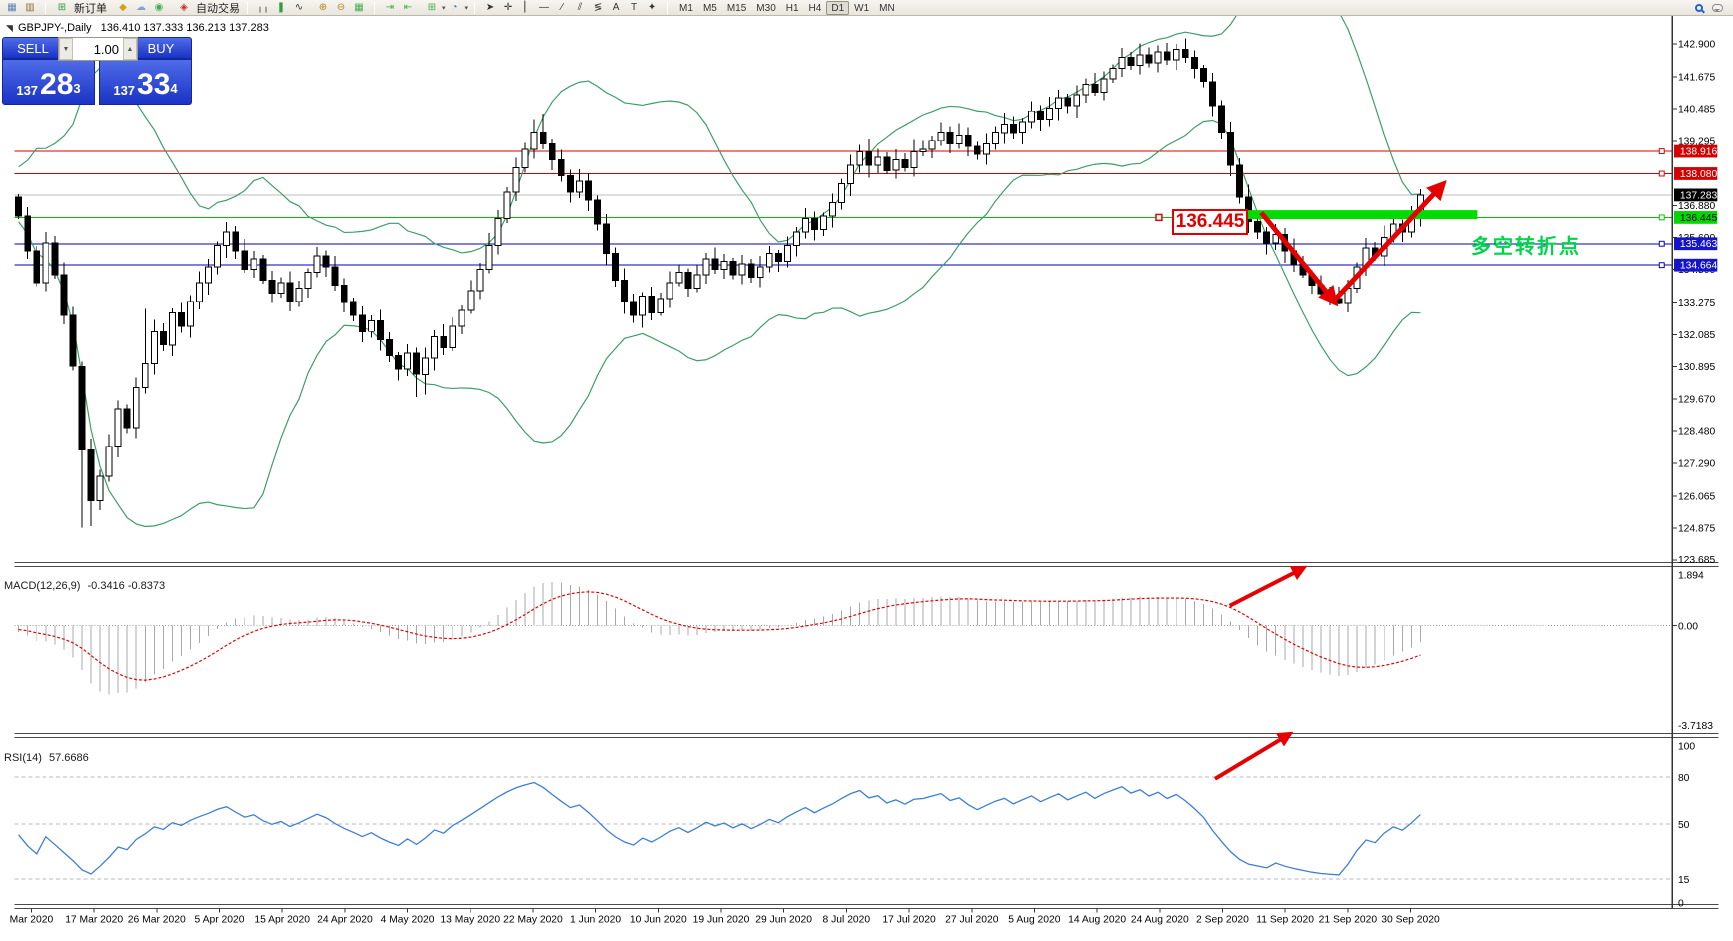 Image resolution: width=1733 pixels, height=941 pixels. What do you see at coordinates (1097, 919) in the screenshot?
I see `svg-text: 14 Aug 2020` at bounding box center [1097, 919].